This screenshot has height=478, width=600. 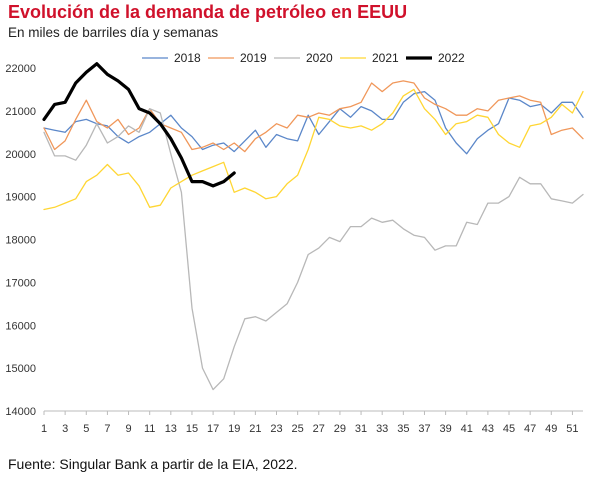 I want to click on x-tick-label: 3, so click(x=65, y=429).